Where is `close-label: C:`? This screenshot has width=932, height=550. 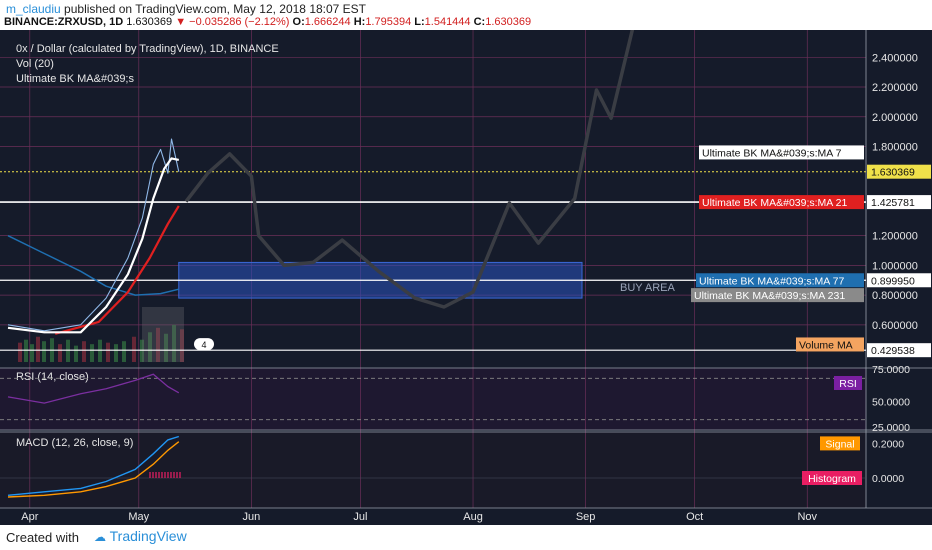
close-label: C: is located at coordinates (479, 22).